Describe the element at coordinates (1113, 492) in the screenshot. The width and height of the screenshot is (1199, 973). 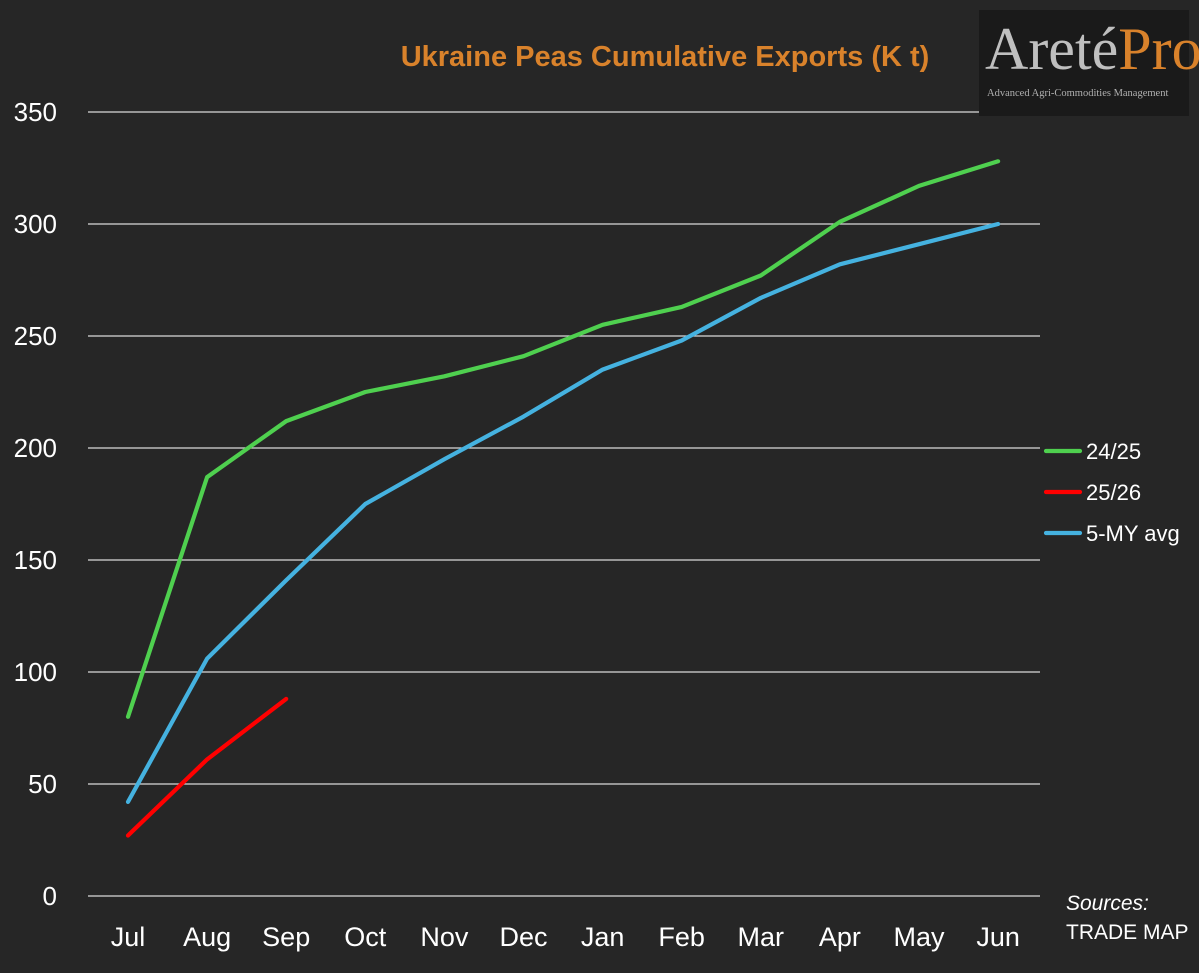
I see `legend-label-1: 25/26` at that location.